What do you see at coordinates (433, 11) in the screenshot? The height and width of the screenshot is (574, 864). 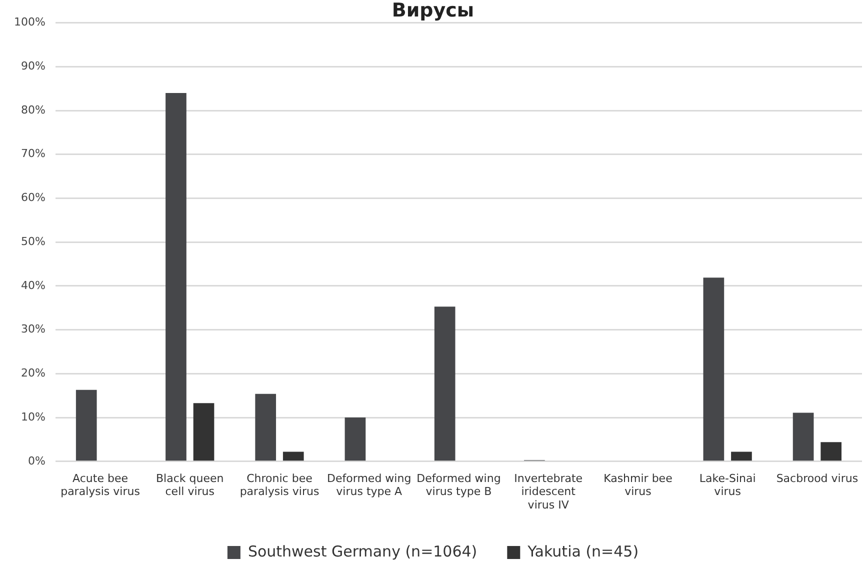 I see `chart-title: Вирусы` at bounding box center [433, 11].